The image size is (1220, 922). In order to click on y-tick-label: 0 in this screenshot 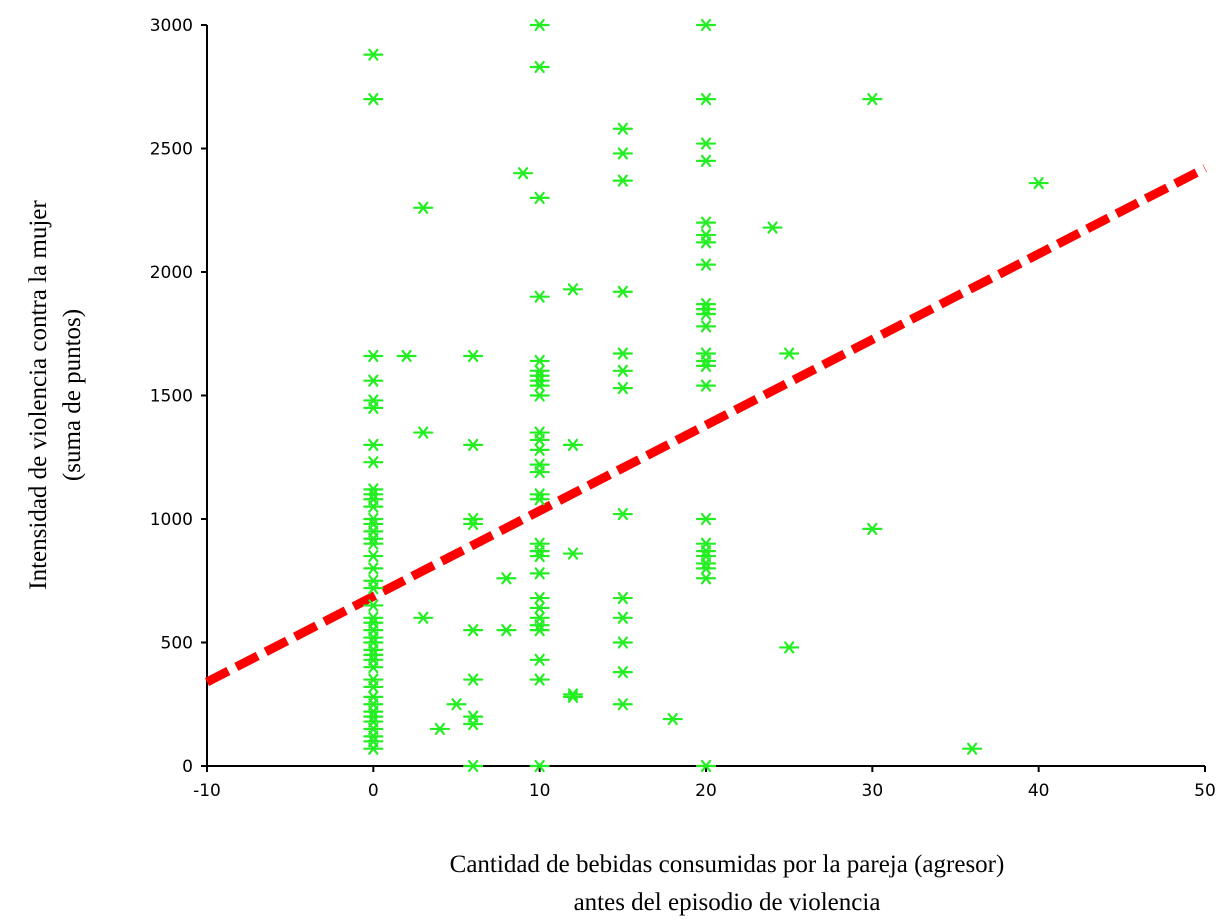, I will do `click(187, 767)`.